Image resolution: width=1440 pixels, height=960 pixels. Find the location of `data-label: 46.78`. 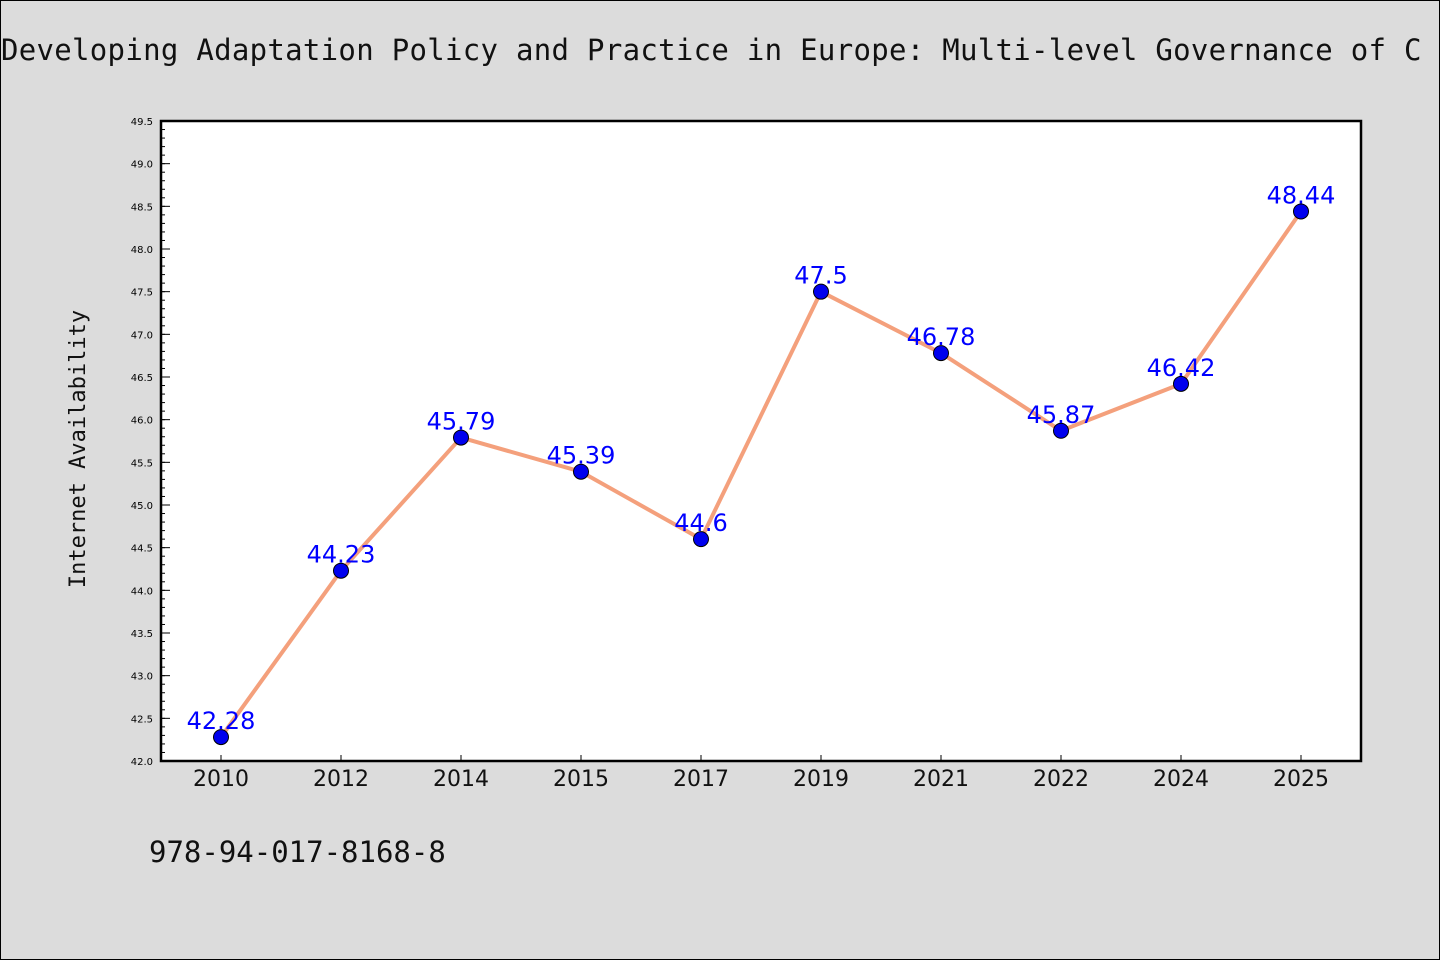

data-label: 46.78 is located at coordinates (941, 337).